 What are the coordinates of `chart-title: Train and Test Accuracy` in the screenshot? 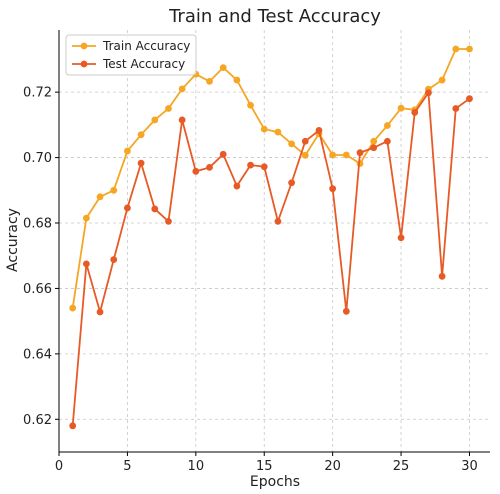 It's located at (274, 16).